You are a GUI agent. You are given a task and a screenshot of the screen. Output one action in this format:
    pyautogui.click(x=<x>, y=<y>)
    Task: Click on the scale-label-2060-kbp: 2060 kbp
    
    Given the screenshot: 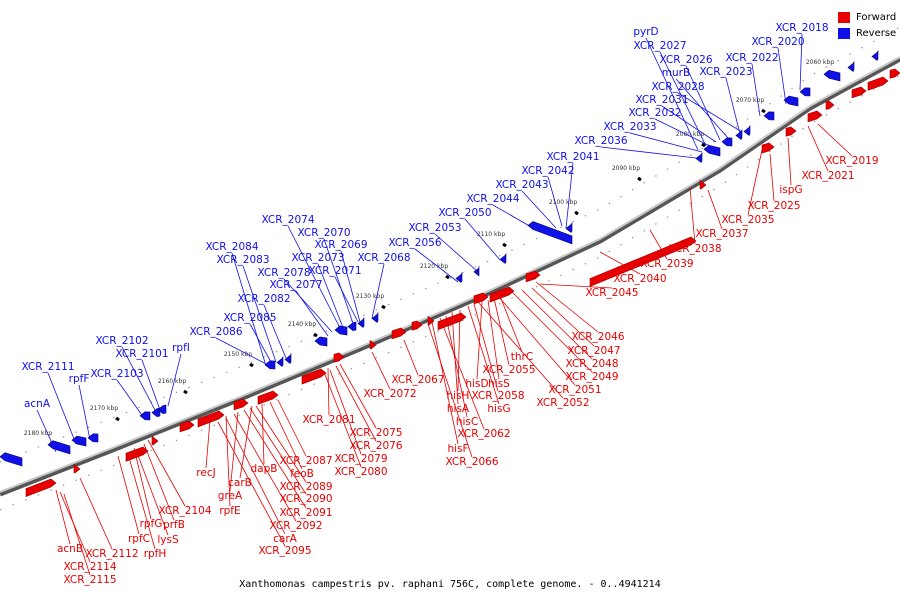 What is the action you would take?
    pyautogui.click(x=820, y=62)
    